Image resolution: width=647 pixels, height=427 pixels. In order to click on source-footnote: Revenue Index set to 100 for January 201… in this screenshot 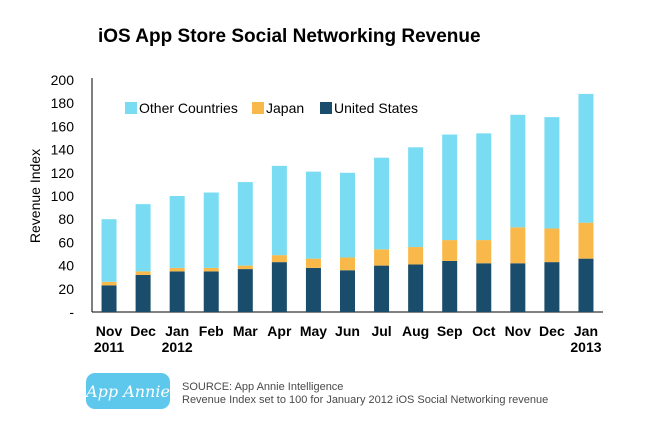, I will do `click(365, 400)`.